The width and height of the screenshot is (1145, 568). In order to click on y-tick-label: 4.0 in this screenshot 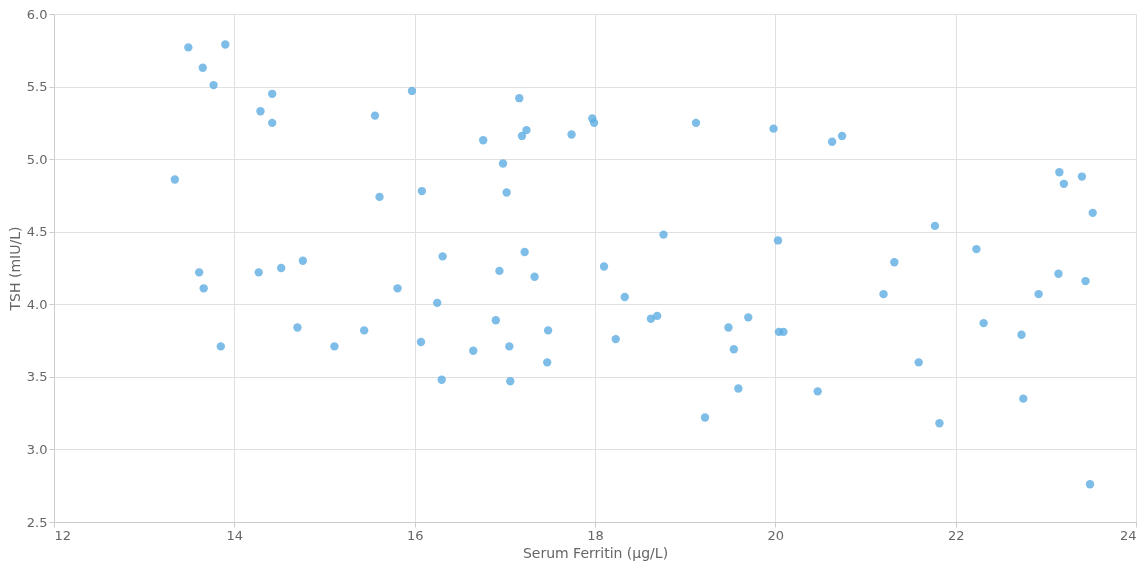, I will do `click(37, 304)`.